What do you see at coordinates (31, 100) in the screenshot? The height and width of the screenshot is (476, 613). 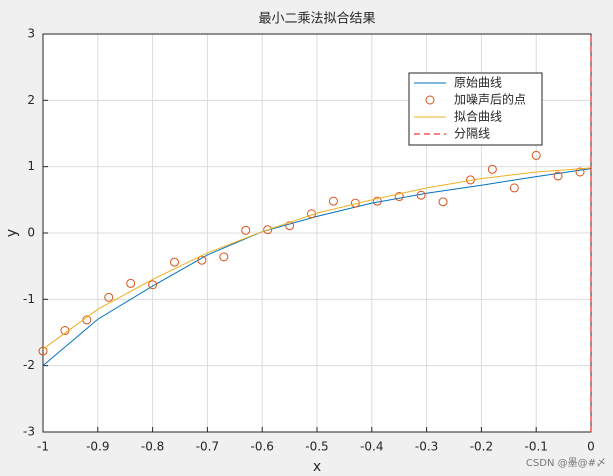 I see `y-tick-label: 2` at bounding box center [31, 100].